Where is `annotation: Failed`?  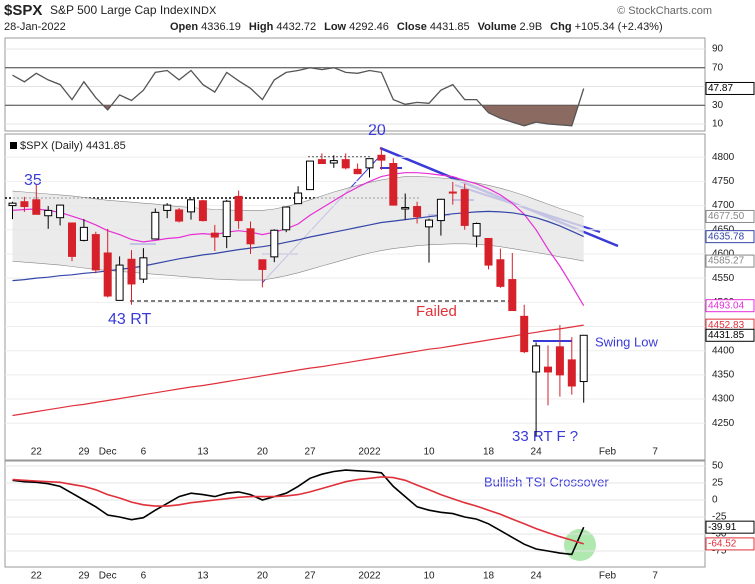 annotation: Failed is located at coordinates (436, 311).